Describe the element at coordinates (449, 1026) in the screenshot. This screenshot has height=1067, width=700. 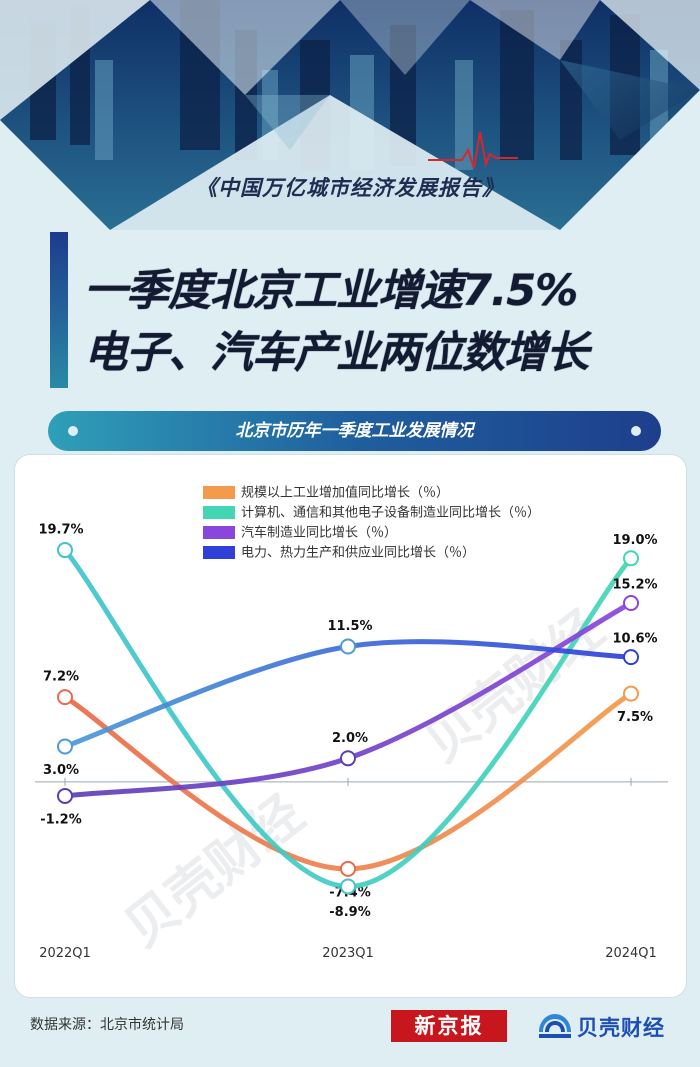
I see `xinjingbao-logo: 新京报` at that location.